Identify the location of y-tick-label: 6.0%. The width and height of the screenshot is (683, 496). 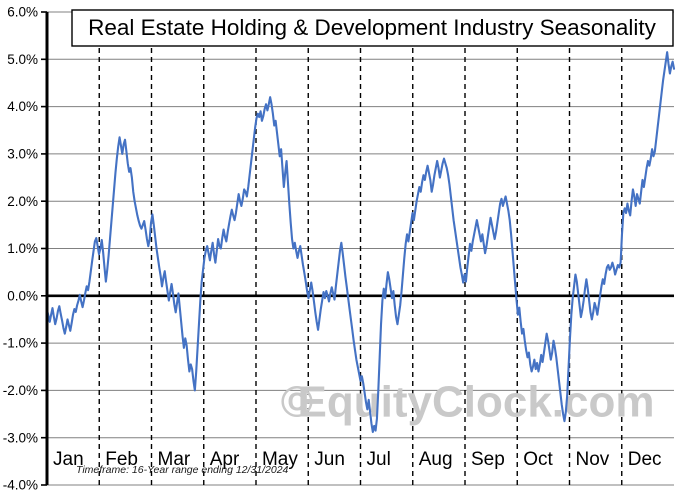
(22, 12).